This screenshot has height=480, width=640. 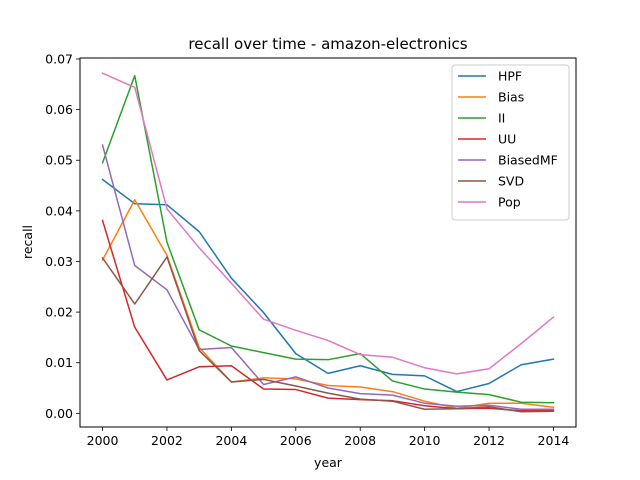 I want to click on legend-label-uu: UU, so click(x=507, y=139).